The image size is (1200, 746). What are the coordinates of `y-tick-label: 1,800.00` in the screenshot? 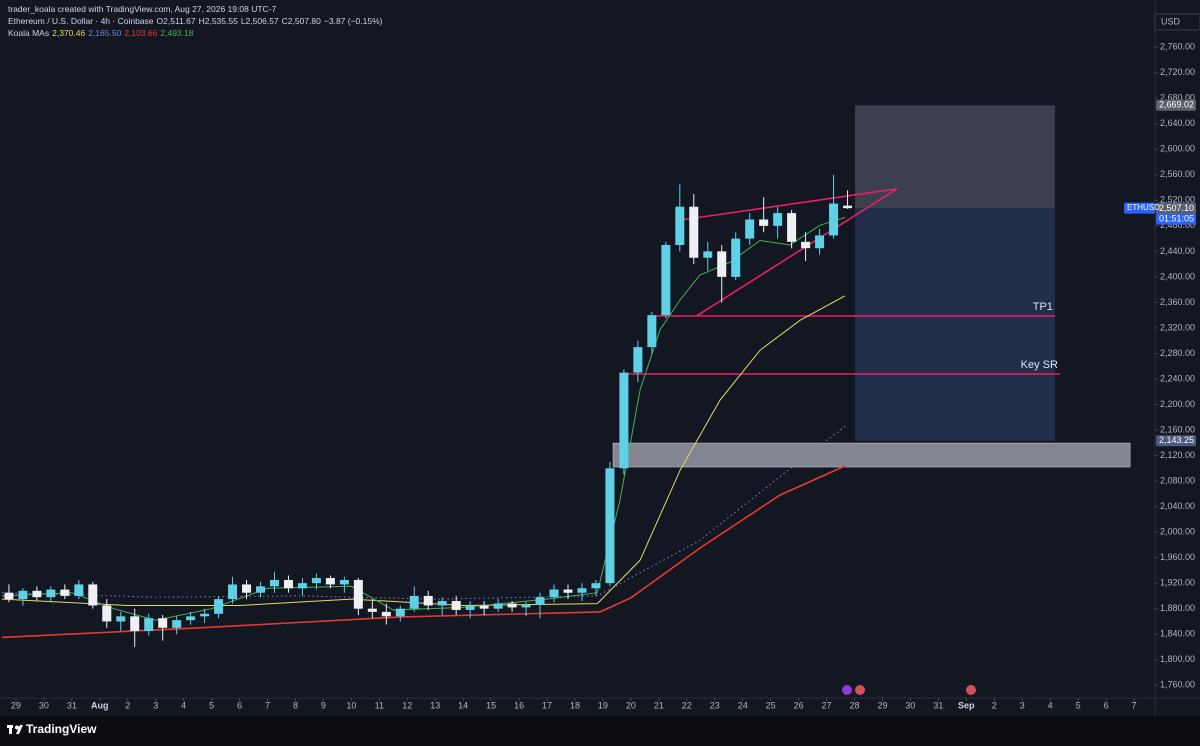 It's located at (1177, 659).